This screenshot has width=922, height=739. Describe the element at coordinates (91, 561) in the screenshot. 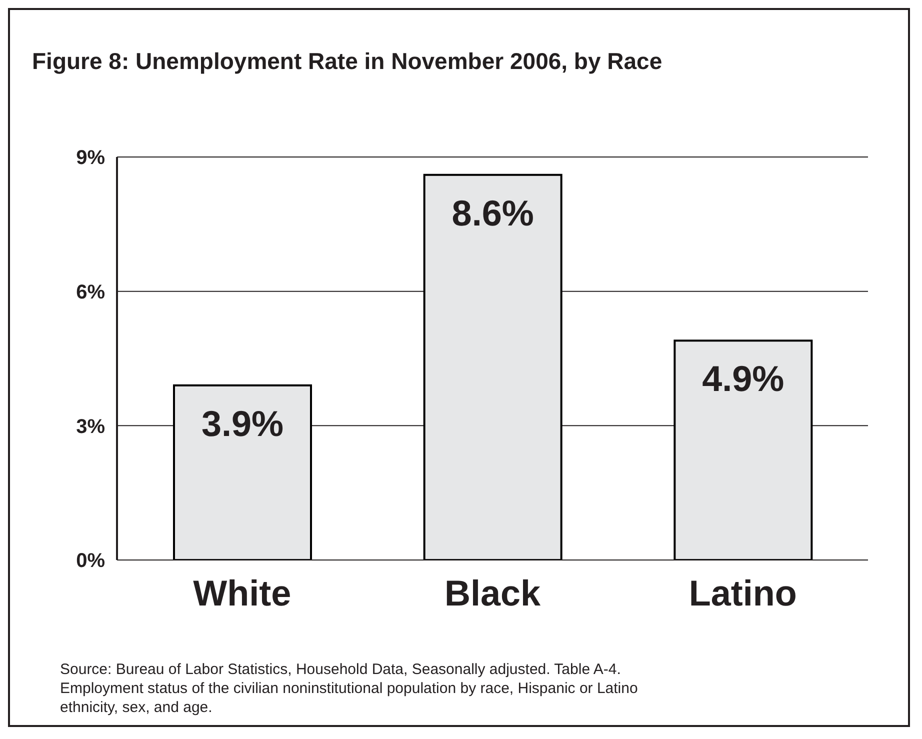

I see `y-tick-label: 0%` at that location.